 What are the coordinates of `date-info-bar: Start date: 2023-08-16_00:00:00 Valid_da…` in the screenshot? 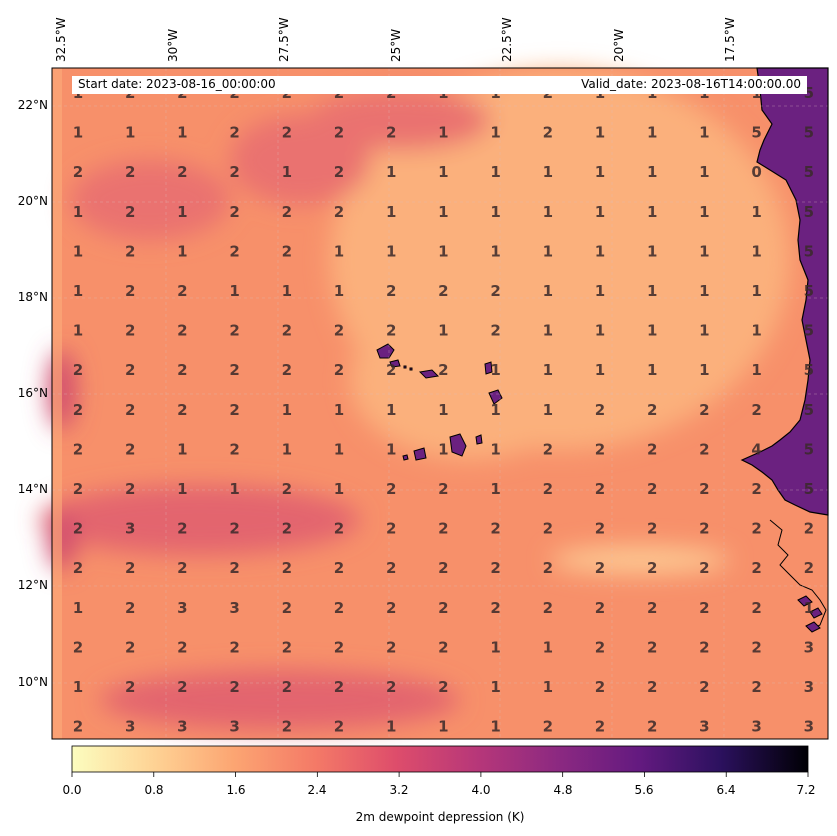 It's located at (439, 85).